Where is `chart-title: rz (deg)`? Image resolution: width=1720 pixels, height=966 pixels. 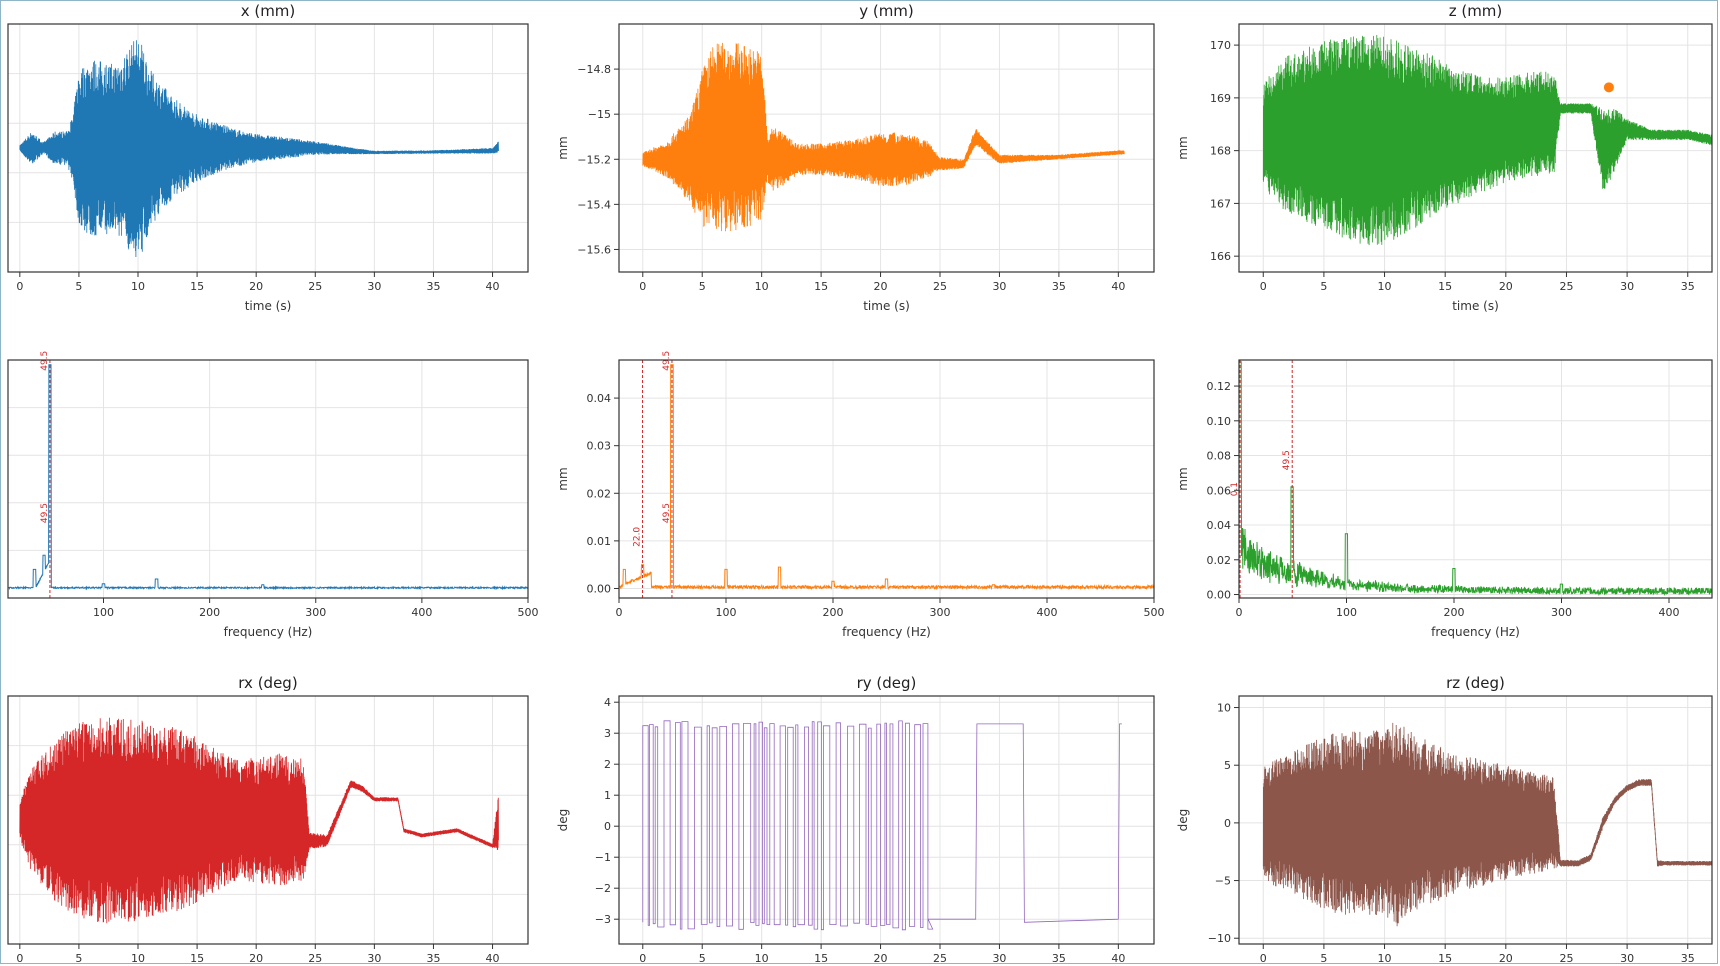
chart-title: rz (deg) is located at coordinates (1475, 683).